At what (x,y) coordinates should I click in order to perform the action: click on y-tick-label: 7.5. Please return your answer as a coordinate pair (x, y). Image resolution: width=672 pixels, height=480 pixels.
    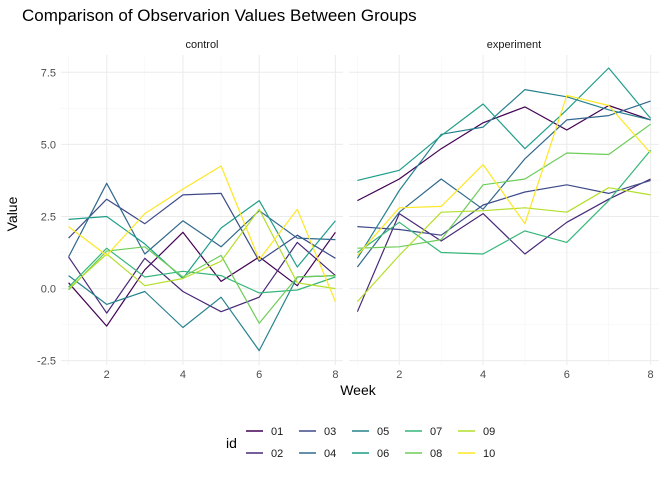
    Looking at the image, I should click on (48, 73).